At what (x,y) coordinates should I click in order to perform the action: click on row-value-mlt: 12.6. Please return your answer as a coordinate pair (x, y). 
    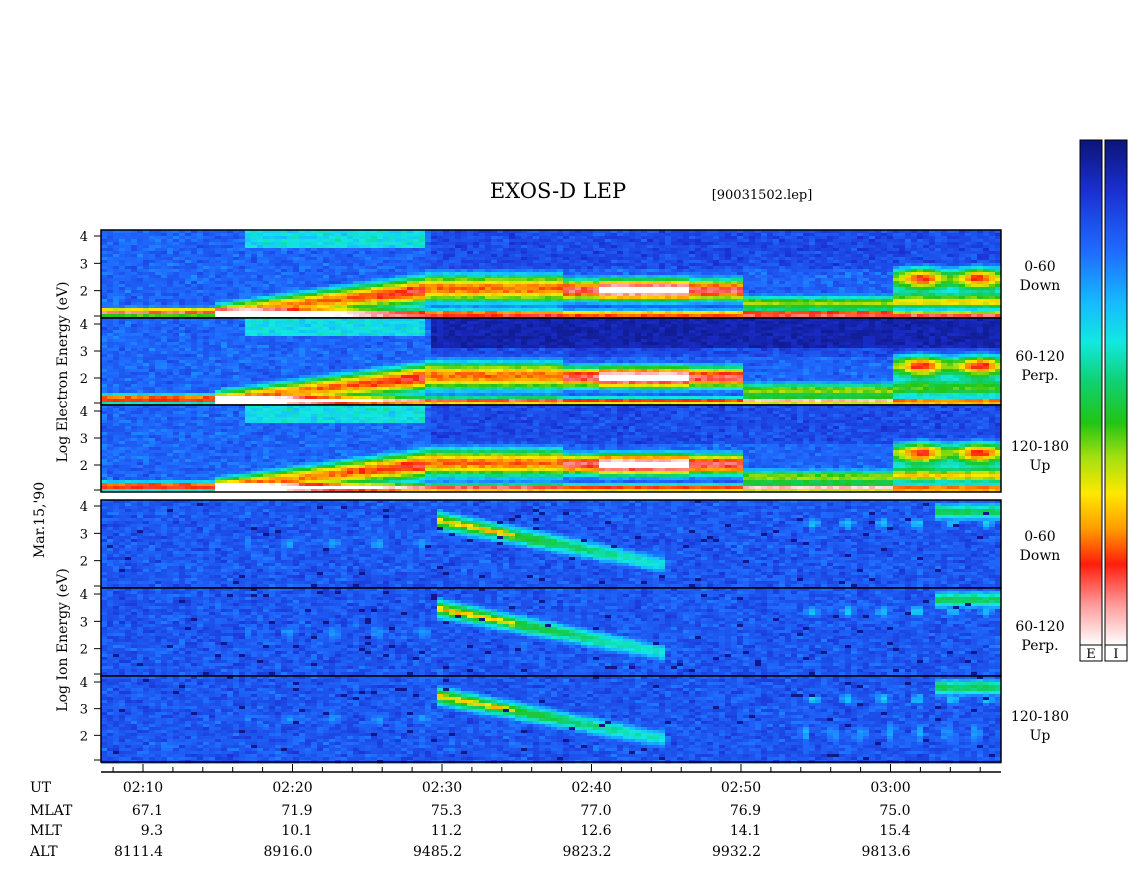
    Looking at the image, I should click on (595, 831).